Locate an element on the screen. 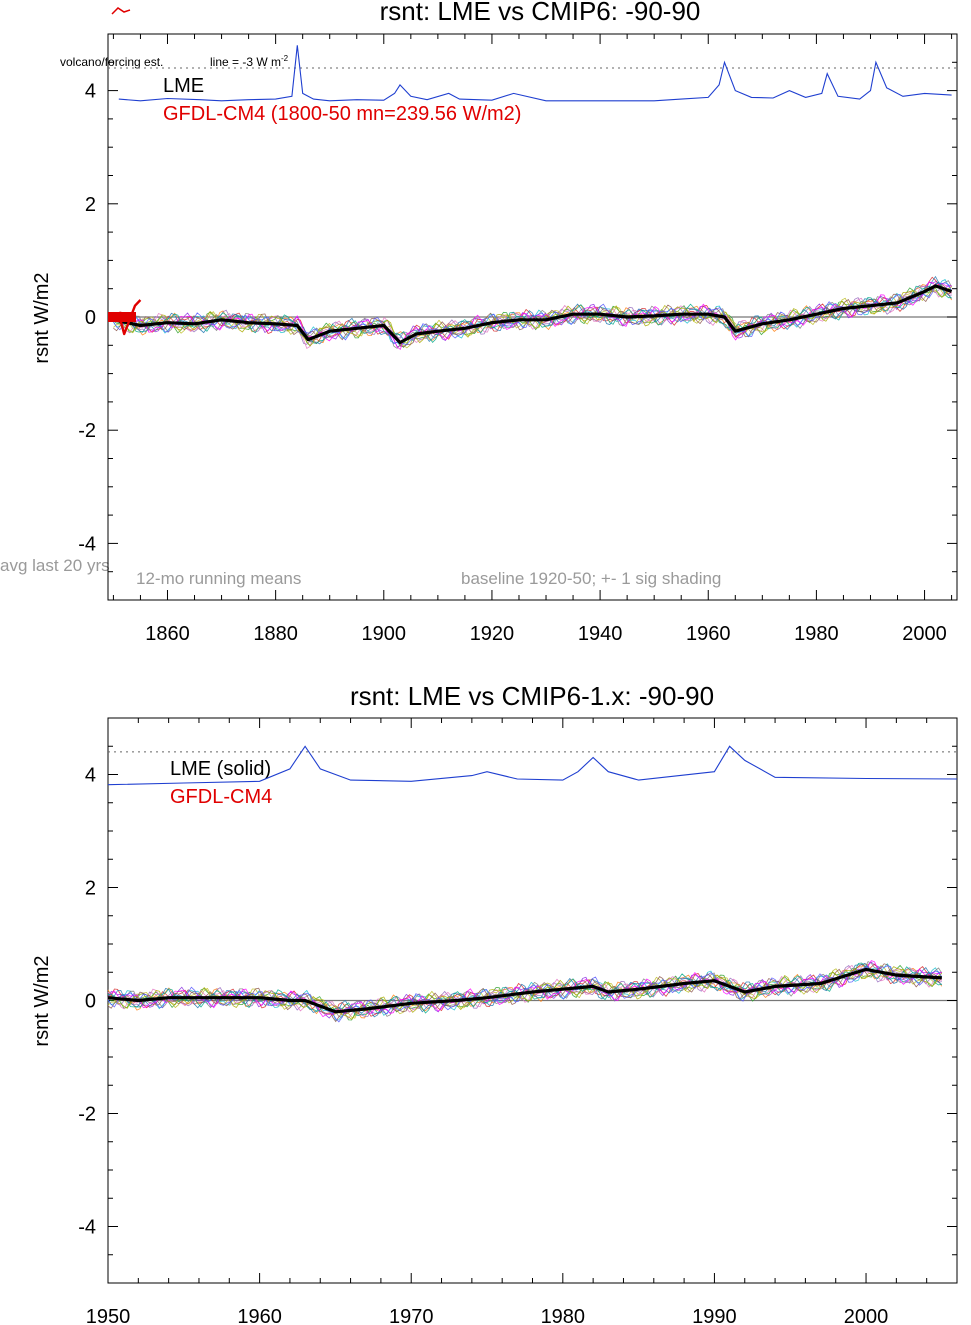  x-tick-label: 1950 is located at coordinates (108, 1315).